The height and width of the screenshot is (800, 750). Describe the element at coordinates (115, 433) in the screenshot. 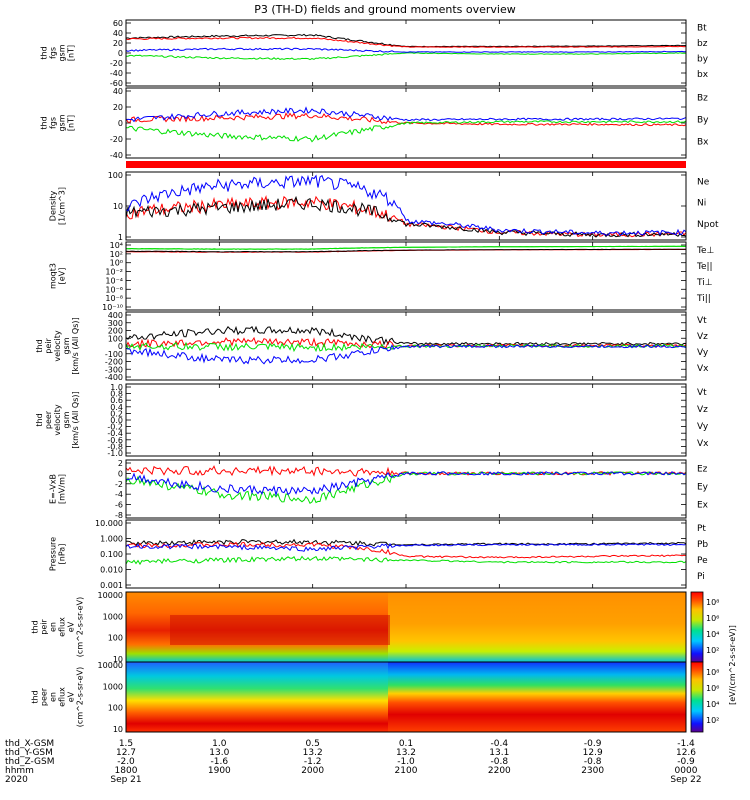

I see `ytick-label: -0.4` at that location.